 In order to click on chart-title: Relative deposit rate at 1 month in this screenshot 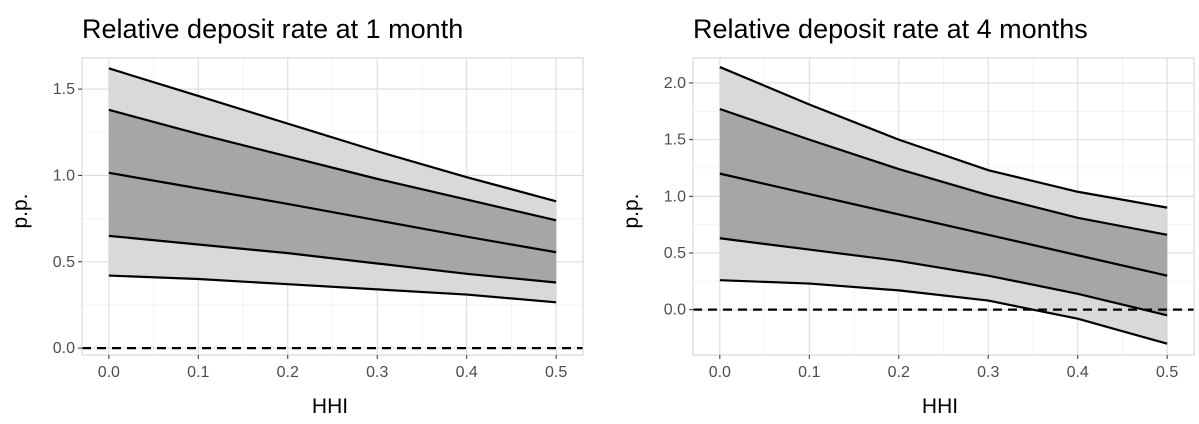, I will do `click(272, 29)`.